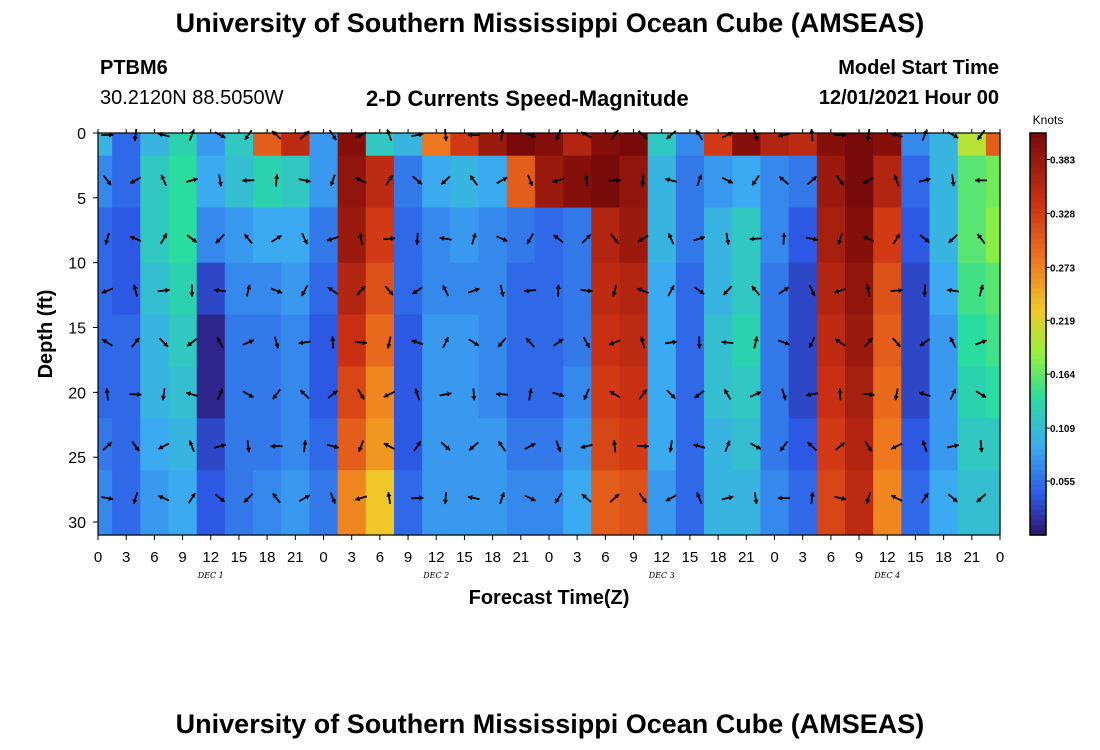 The image size is (1100, 750). Describe the element at coordinates (77, 264) in the screenshot. I see `y-tick-label: 10` at that location.